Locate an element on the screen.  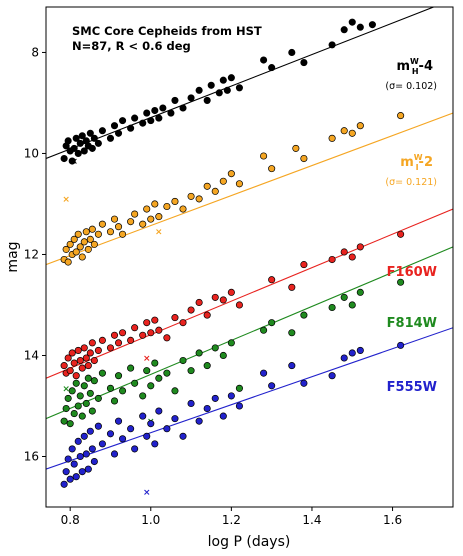
y-axis-label: mag is located at coordinates (13, 256).